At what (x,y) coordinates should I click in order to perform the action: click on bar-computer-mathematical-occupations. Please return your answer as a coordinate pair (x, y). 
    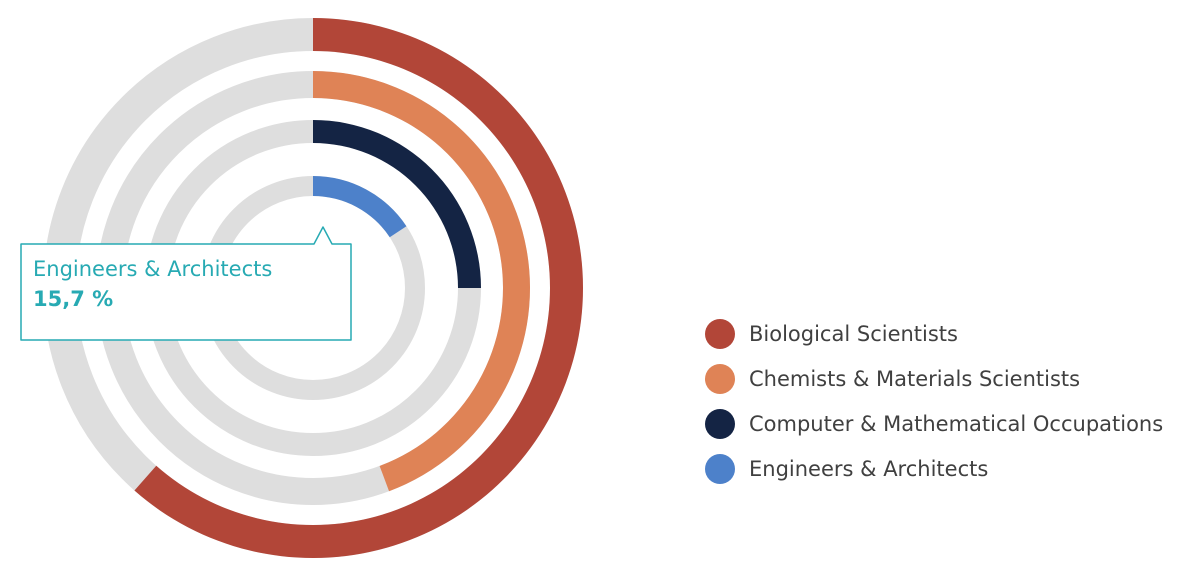
    Looking at the image, I should click on (397, 204).